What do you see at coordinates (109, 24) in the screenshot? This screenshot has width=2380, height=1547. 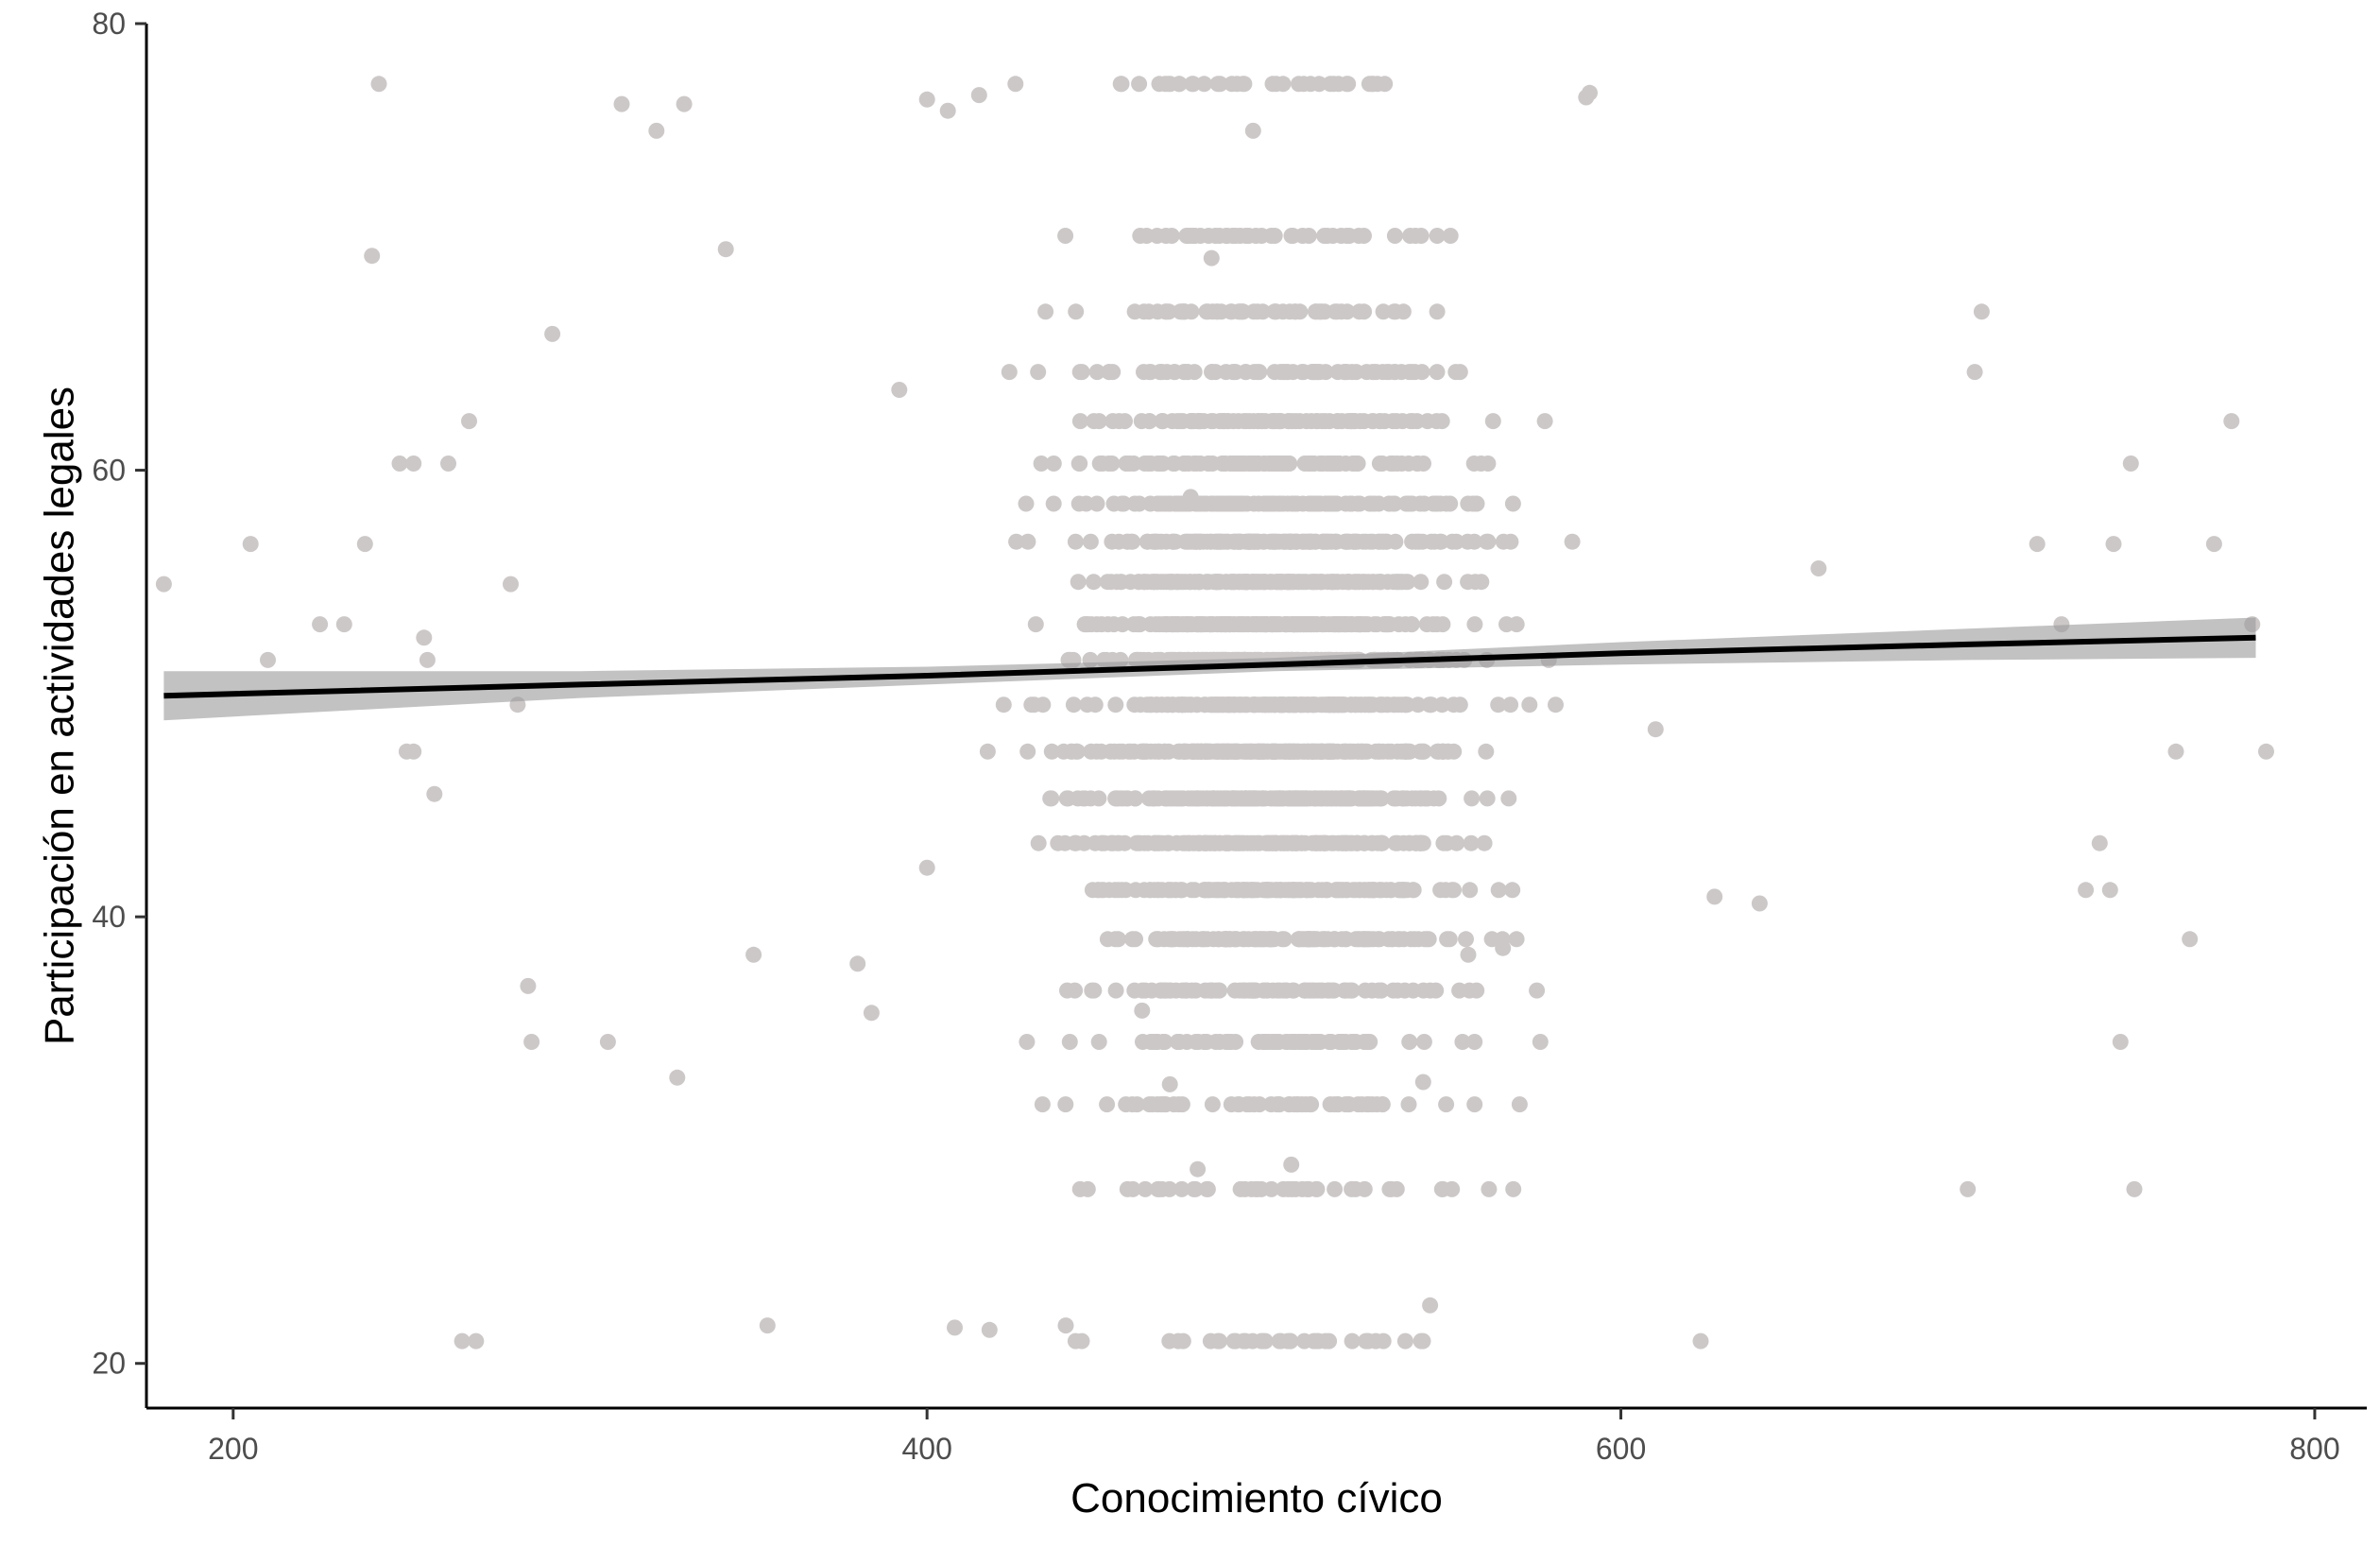 I see `y-tick-label: 80` at bounding box center [109, 24].